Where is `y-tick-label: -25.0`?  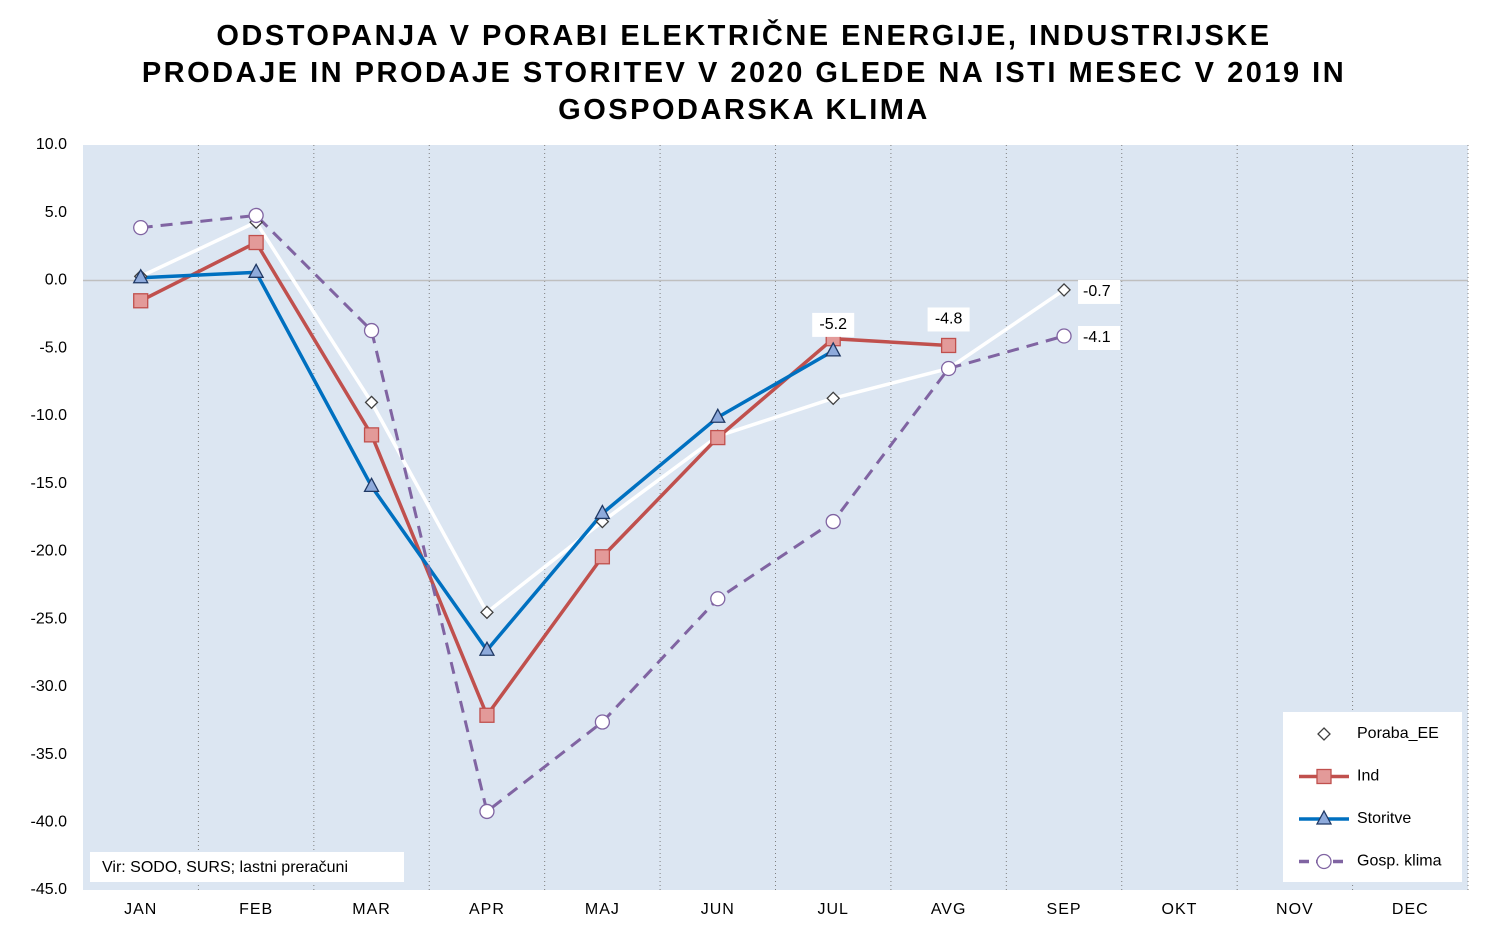
y-tick-label: -25.0 is located at coordinates (49, 618).